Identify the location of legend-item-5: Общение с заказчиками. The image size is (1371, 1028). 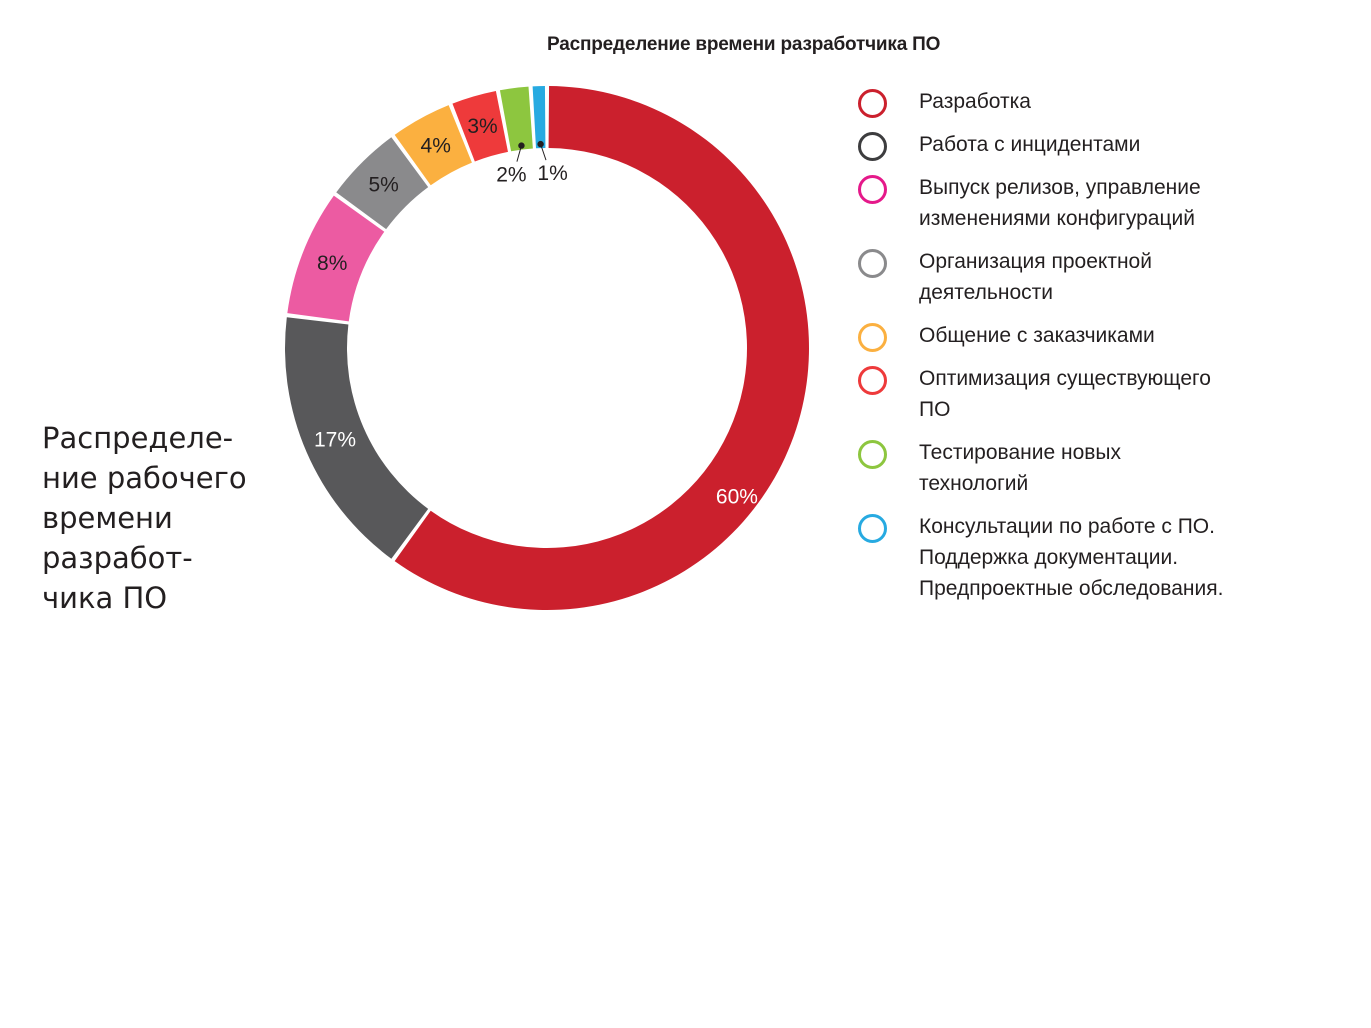
(1046, 336).